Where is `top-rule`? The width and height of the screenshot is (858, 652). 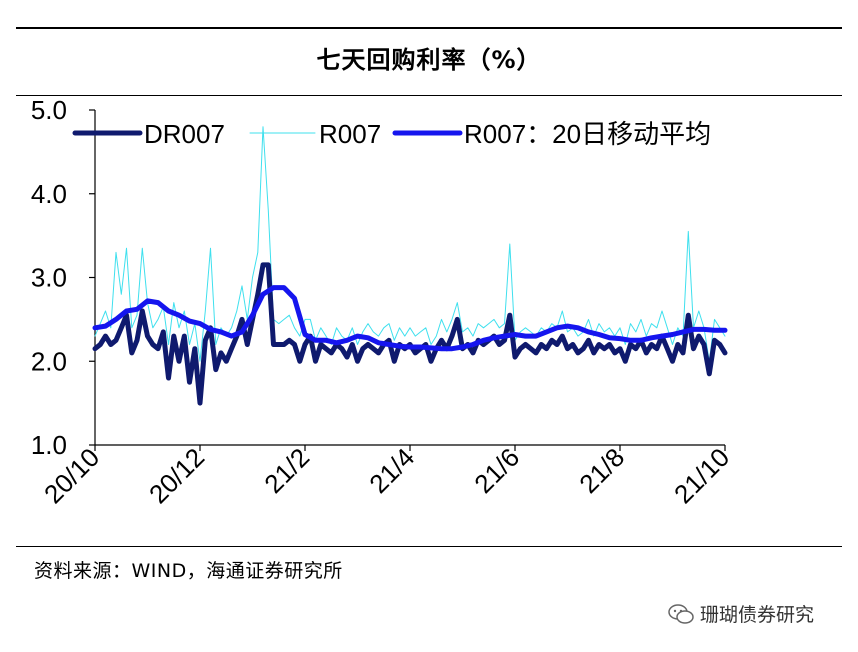 top-rule is located at coordinates (429, 28).